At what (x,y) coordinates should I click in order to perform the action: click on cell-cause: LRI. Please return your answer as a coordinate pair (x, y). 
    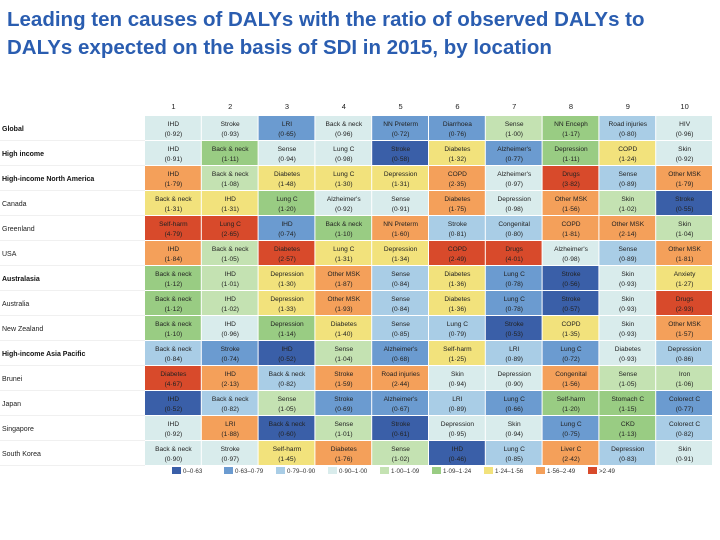
    Looking at the image, I should click on (230, 424).